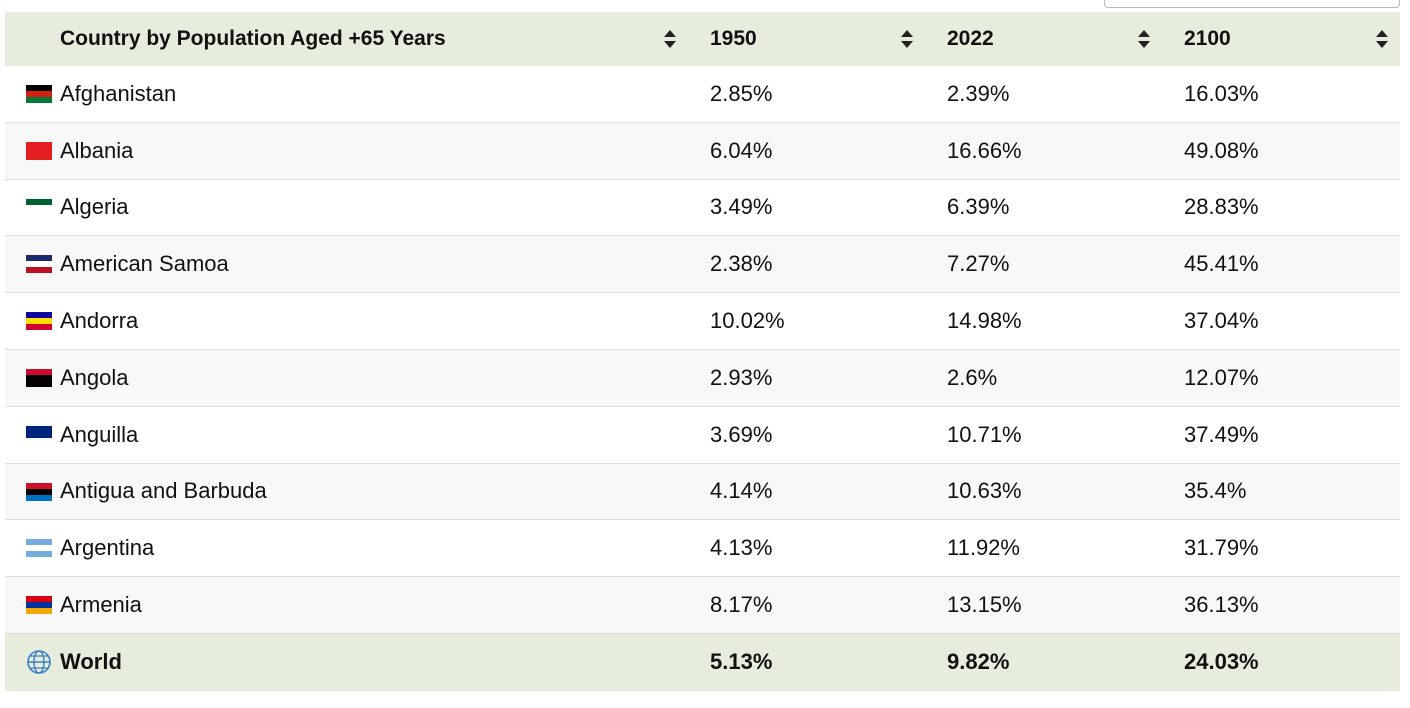 This screenshot has width=1410, height=708. I want to click on value-cell: 2.39%, so click(978, 93).